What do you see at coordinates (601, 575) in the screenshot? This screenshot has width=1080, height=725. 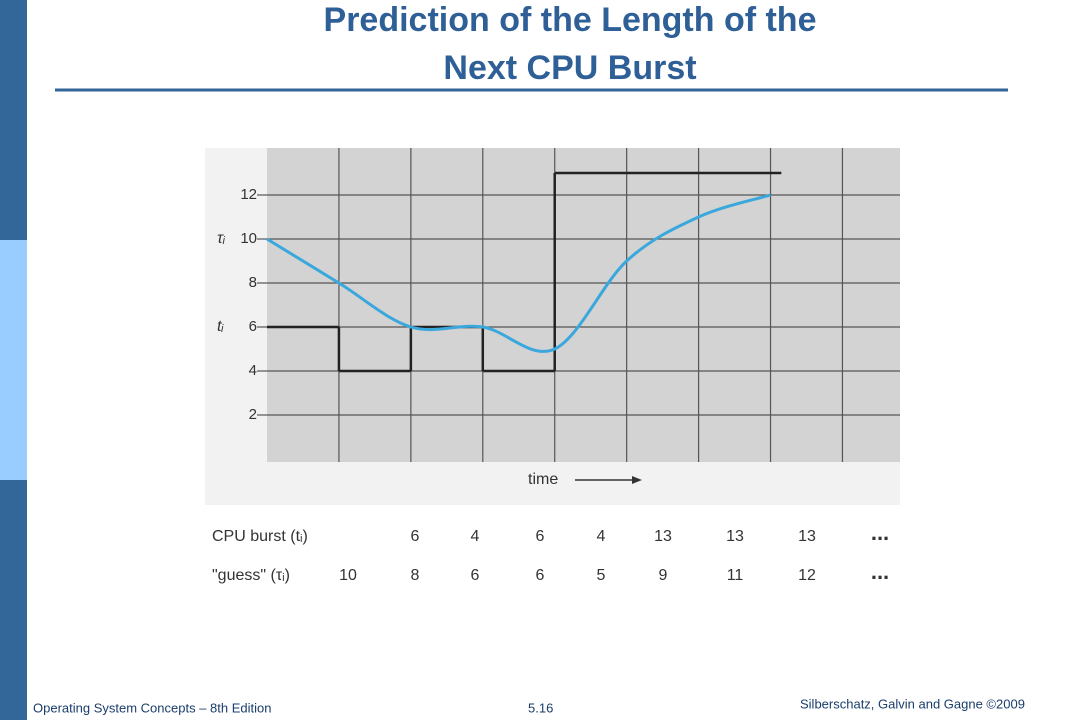 I see `table-value: 5` at bounding box center [601, 575].